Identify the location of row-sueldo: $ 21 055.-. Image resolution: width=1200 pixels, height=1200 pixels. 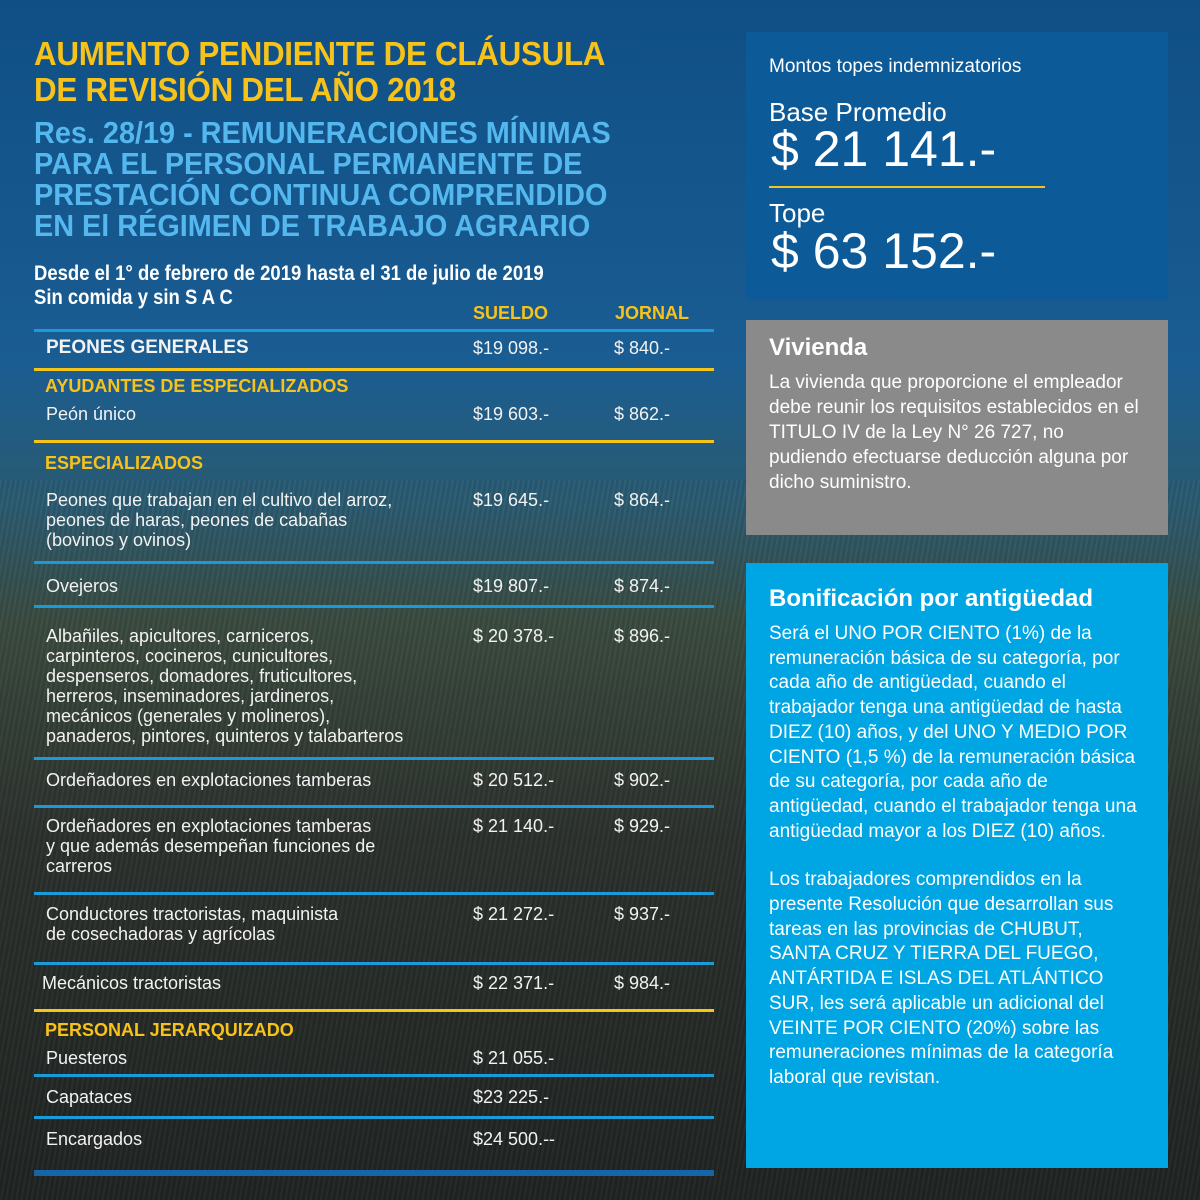
(514, 1058).